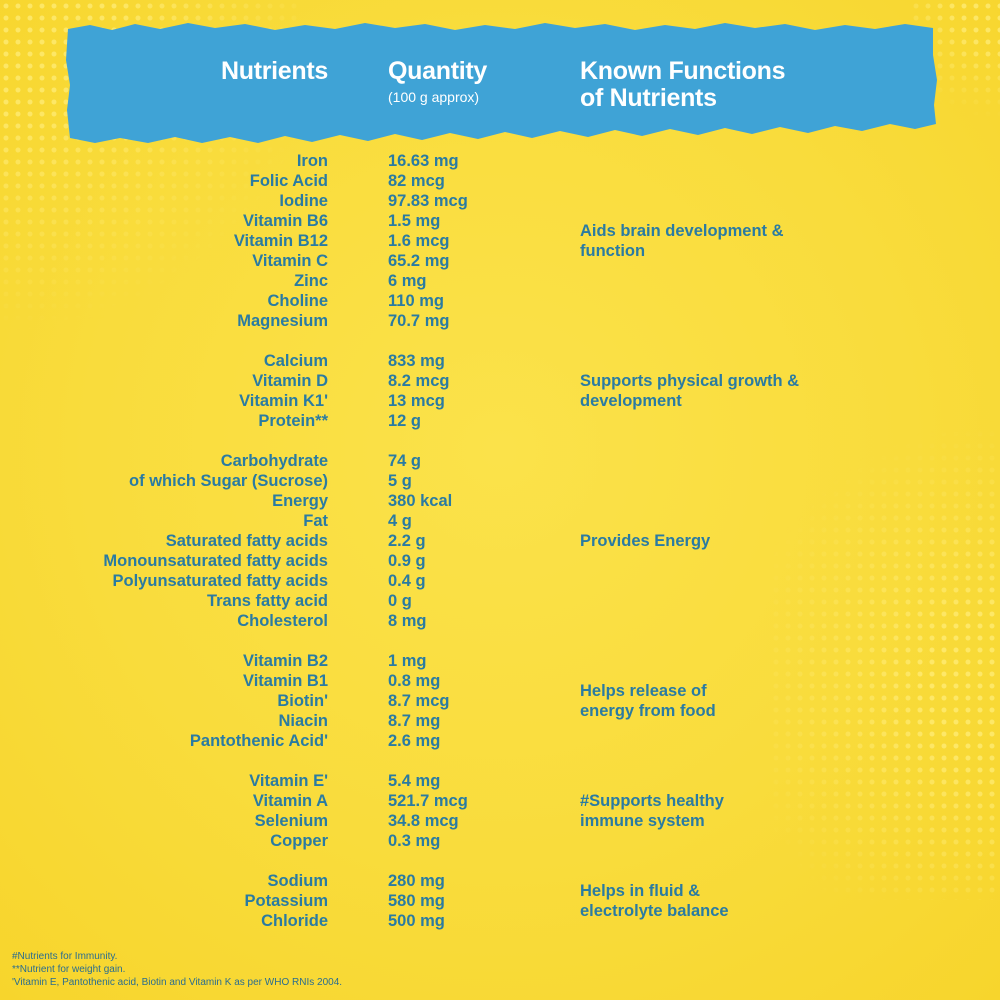 Image resolution: width=1000 pixels, height=1000 pixels. I want to click on table-row: Energy 380 kcal, so click(500, 501).